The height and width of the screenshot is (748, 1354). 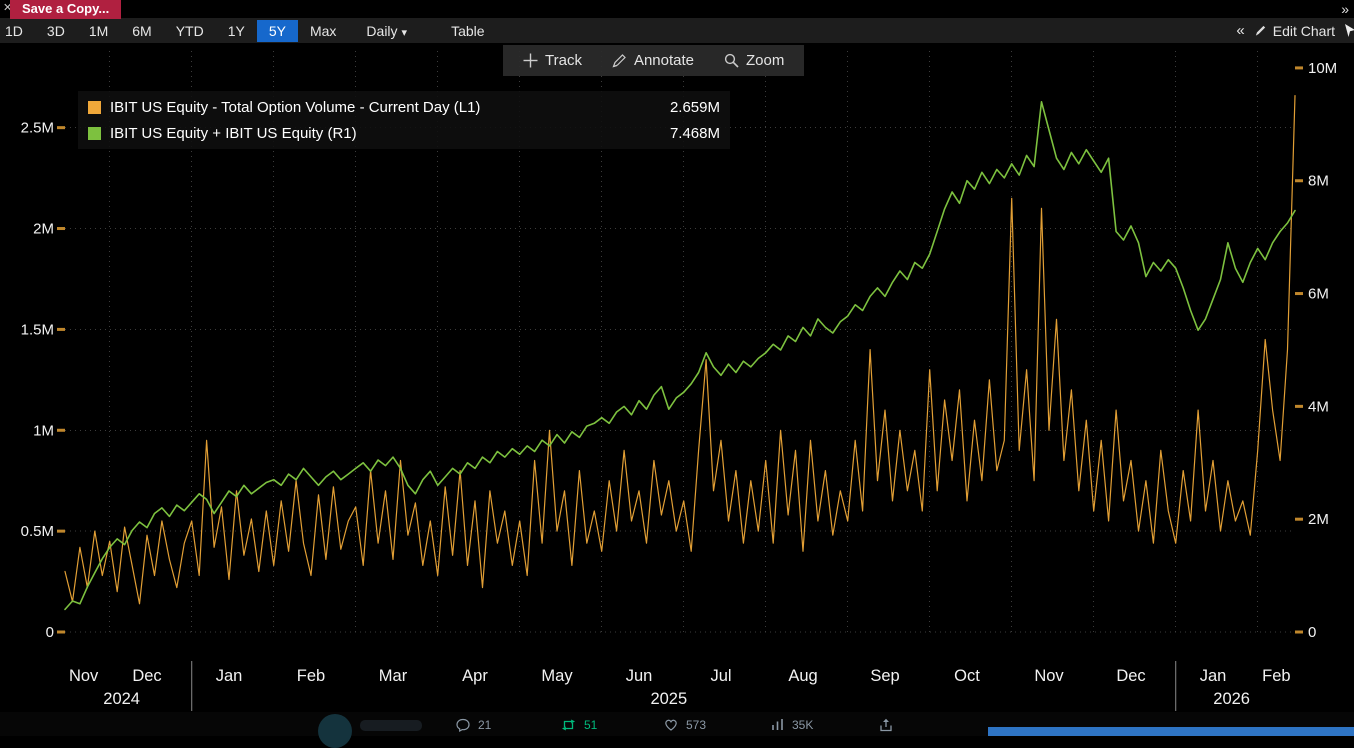 I want to click on toolbar-right-group: « Edit Chart, so click(x=1295, y=30).